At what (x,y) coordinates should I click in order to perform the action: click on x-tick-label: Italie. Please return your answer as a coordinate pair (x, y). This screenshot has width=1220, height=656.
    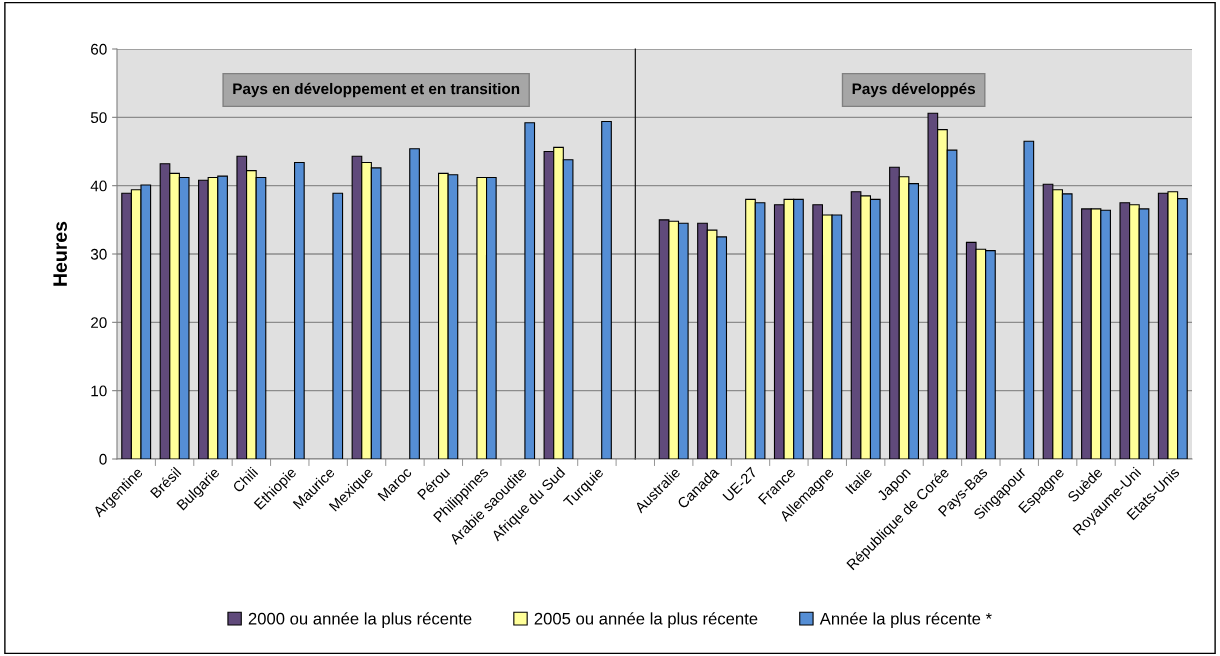
    Looking at the image, I should click on (858, 480).